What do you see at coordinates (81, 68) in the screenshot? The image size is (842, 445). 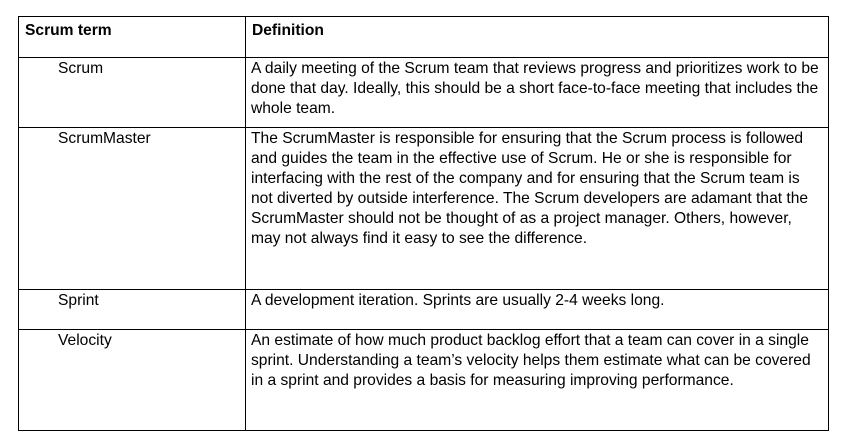 I see `term-text: Scrum` at bounding box center [81, 68].